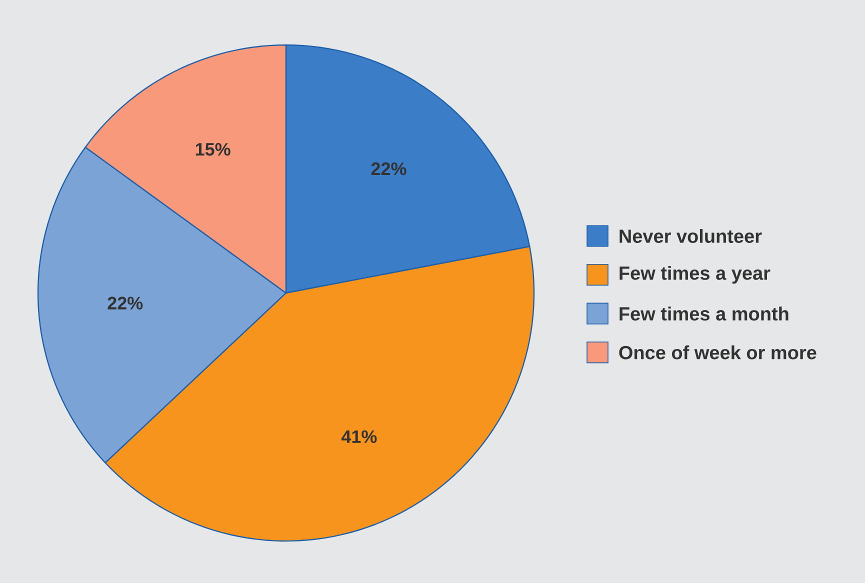 The image size is (865, 583). I want to click on data-label: 15%, so click(213, 149).